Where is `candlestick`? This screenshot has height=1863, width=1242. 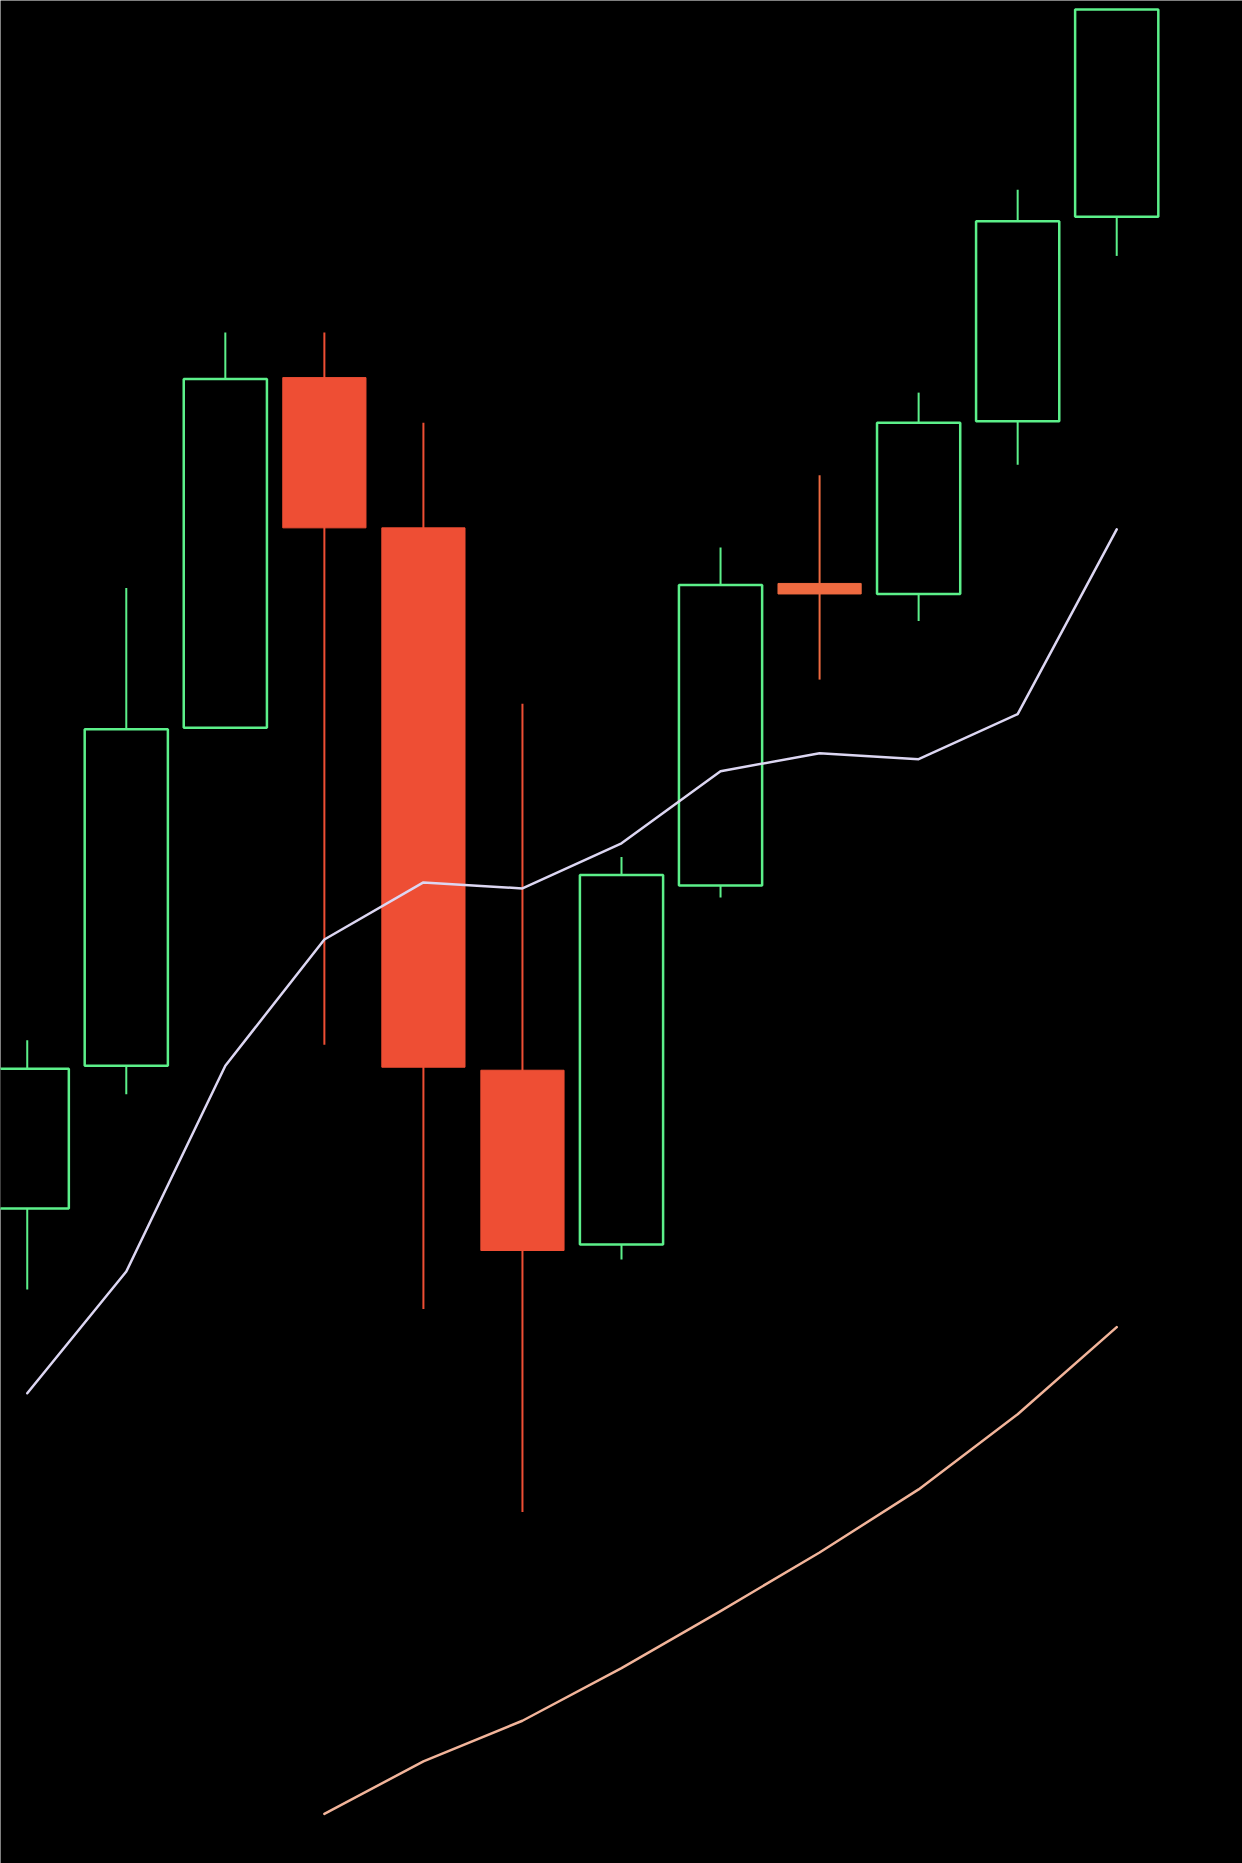 candlestick is located at coordinates (819, 577).